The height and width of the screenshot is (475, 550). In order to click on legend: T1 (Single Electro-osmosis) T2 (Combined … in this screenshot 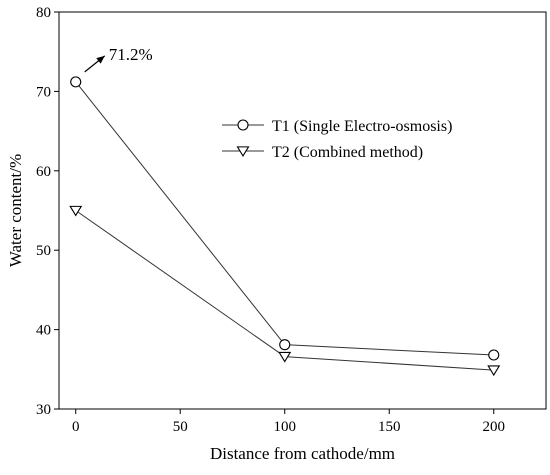, I will do `click(337, 139)`.